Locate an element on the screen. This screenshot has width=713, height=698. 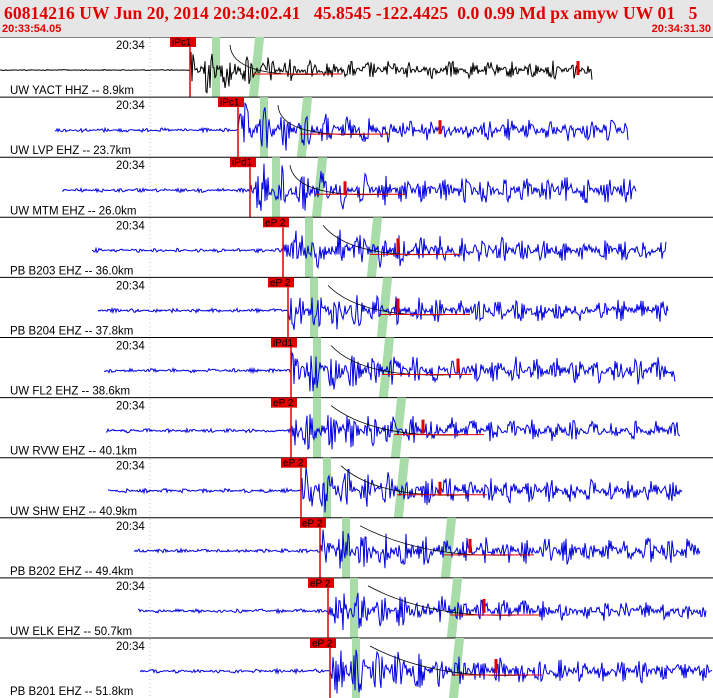
station-label: UW MTM EHZ -- 26.0km is located at coordinates (73, 211).